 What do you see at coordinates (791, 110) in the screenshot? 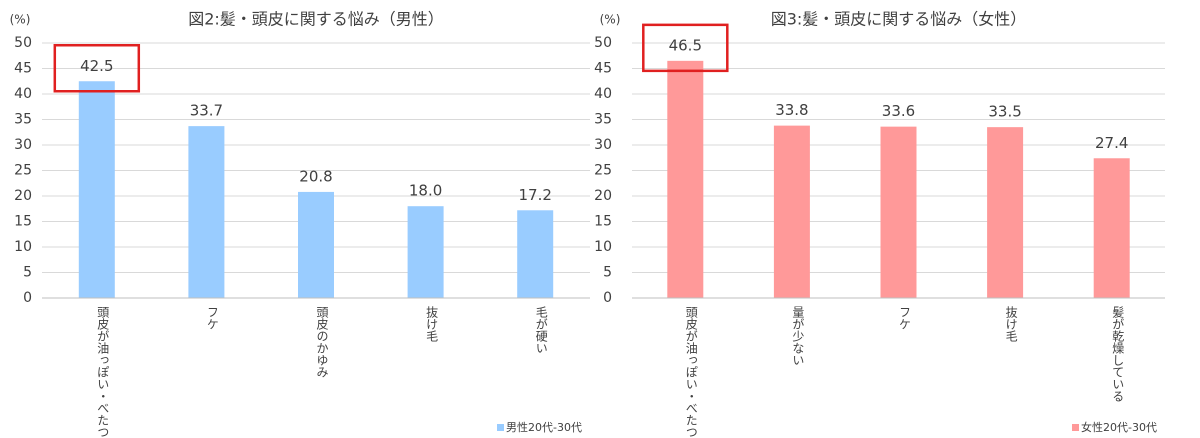
I see `value-label: 33.8` at bounding box center [791, 110].